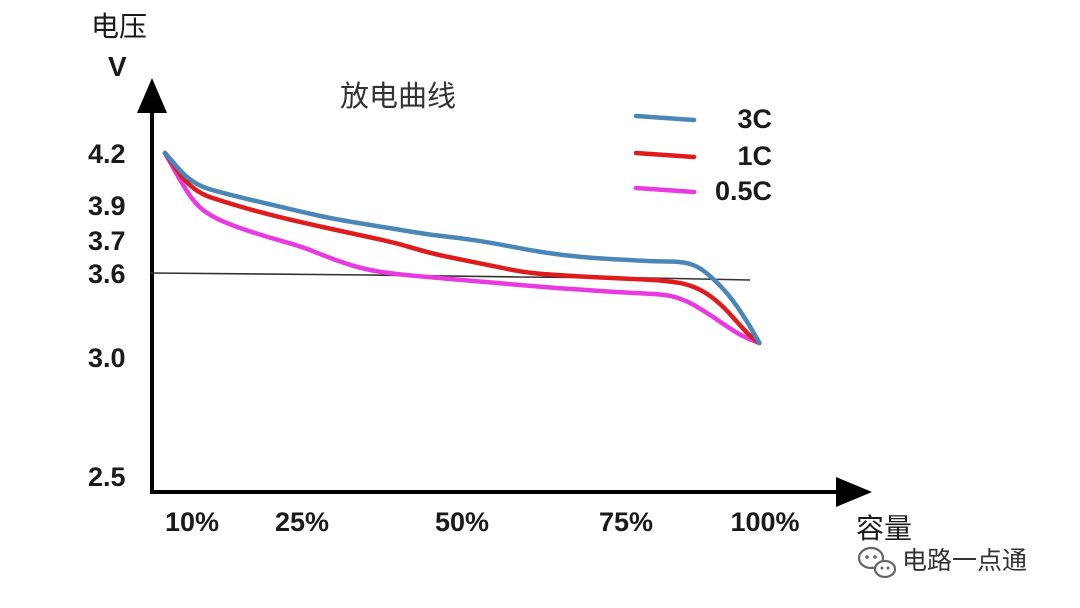 This screenshot has height=608, width=1080. Describe the element at coordinates (665, 190) in the screenshot. I see `legend-swatch-0_5C` at that location.